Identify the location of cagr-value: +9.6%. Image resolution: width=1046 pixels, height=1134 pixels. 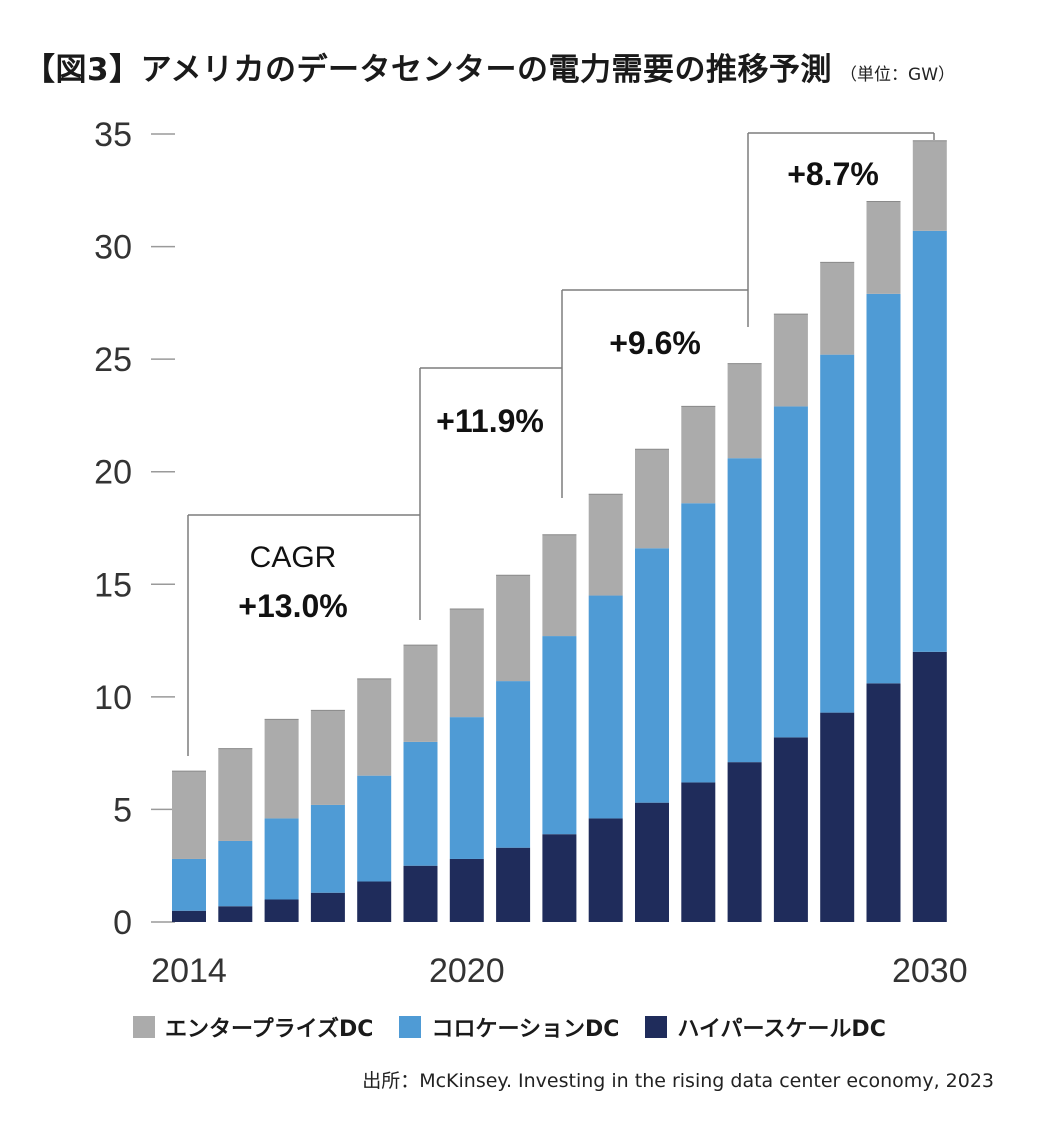
(655, 343).